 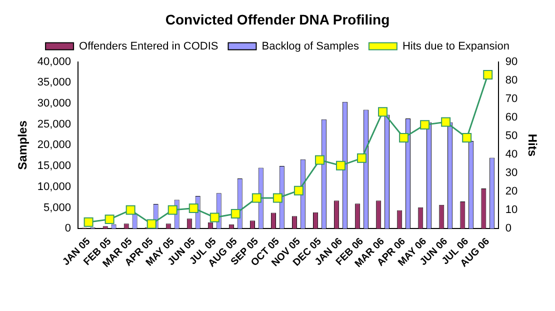 What do you see at coordinates (511, 173) in the screenshot?
I see `y2-tick-label: 30` at bounding box center [511, 173].